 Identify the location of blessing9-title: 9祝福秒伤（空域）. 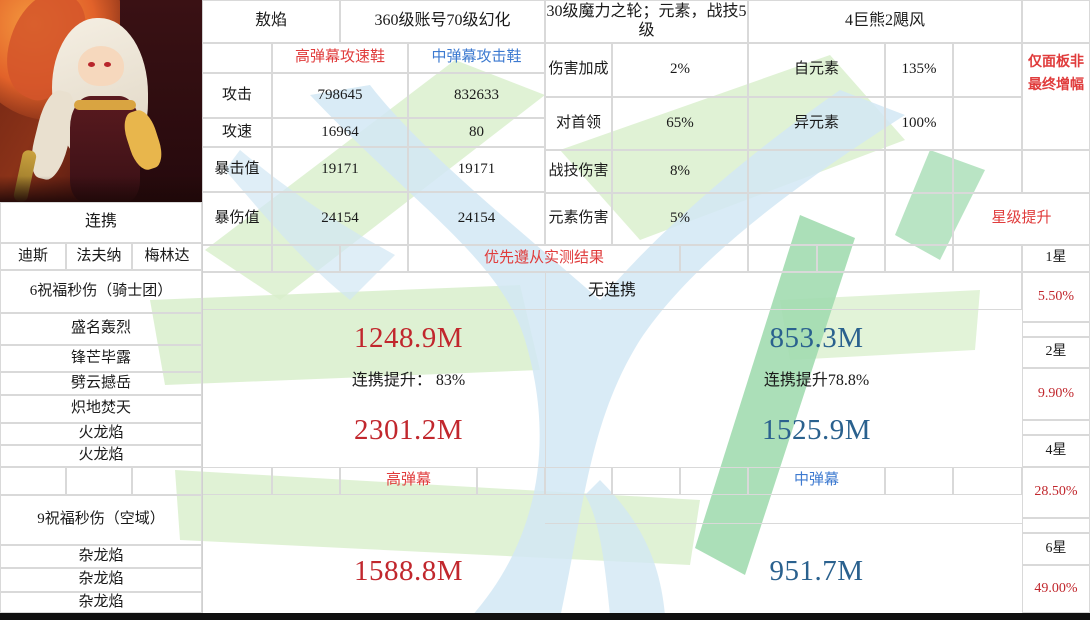
(101, 520).